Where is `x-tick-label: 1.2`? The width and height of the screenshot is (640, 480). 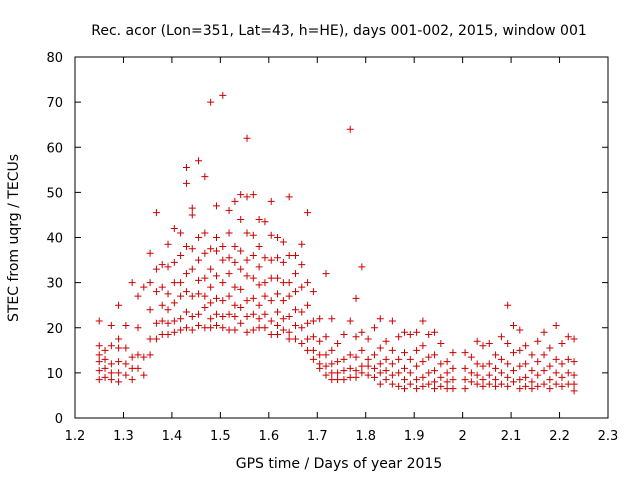
x-tick-label: 1.2 is located at coordinates (75, 436).